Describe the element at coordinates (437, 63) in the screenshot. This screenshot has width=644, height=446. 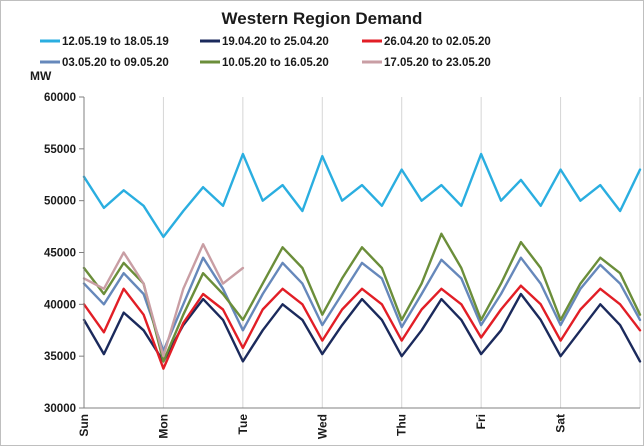
I see `legend-label: 17.05.20 to 23.05.20` at that location.